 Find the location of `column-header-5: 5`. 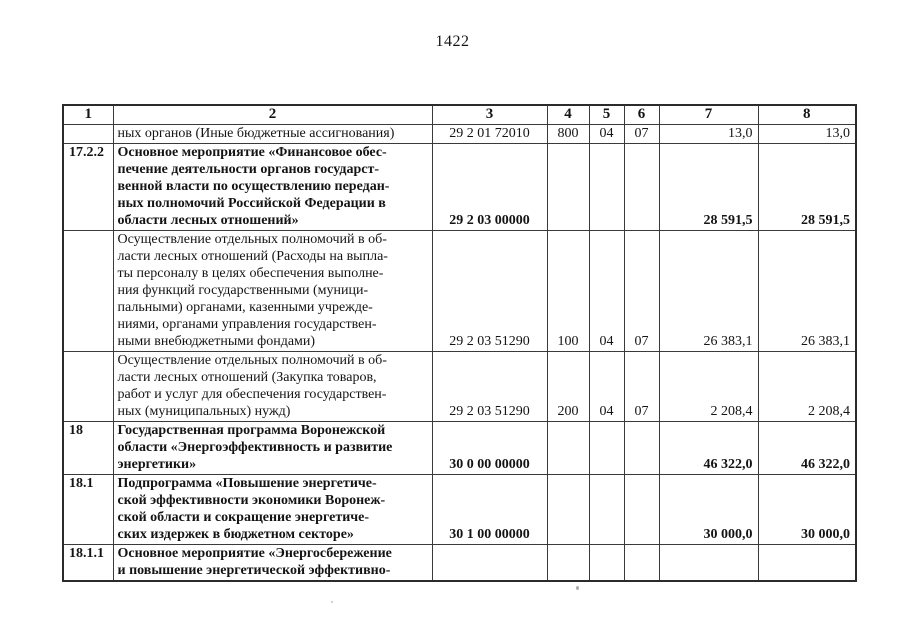

column-header-5: 5 is located at coordinates (606, 114).